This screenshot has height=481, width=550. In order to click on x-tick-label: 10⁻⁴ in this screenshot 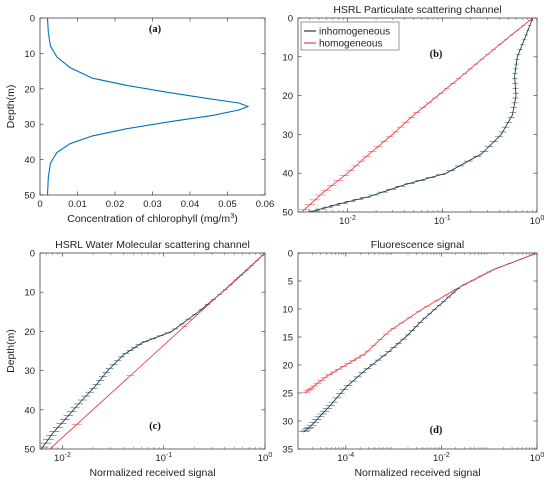, I will do `click(345, 458)`.